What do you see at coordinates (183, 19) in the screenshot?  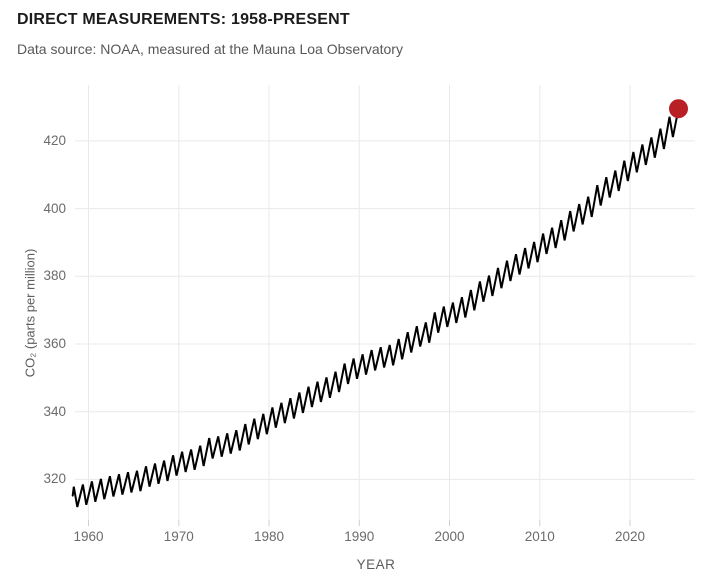 I see `chart-title: DIRECT MEASUREMENTS: 1958-PRESENT` at bounding box center [183, 19].